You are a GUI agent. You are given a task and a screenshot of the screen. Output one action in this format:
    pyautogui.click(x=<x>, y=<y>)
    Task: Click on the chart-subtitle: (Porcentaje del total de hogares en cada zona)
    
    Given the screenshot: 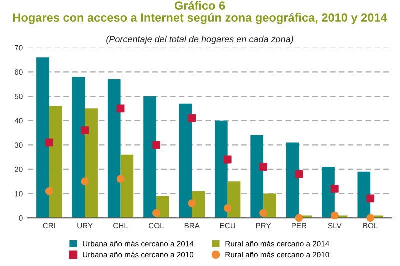 What is the action you would take?
    pyautogui.click(x=200, y=40)
    